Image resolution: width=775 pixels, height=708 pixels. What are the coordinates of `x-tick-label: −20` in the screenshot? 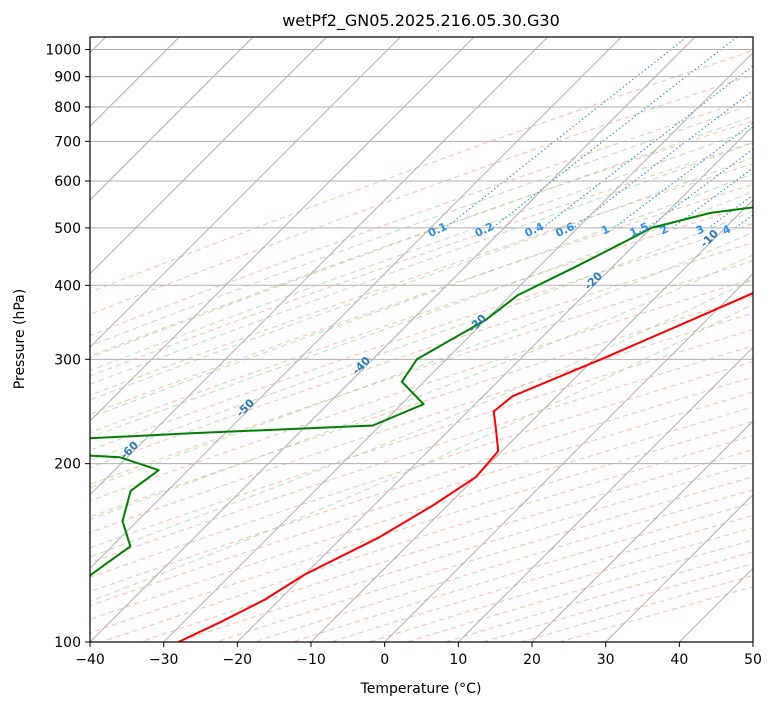 It's located at (238, 660).